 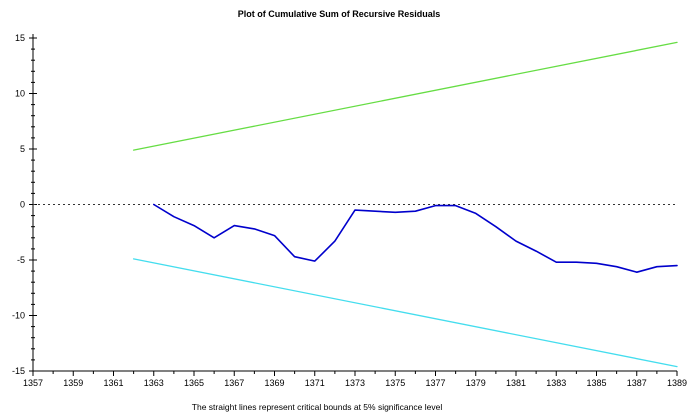 I want to click on x-tick-label: 1365, so click(x=194, y=383).